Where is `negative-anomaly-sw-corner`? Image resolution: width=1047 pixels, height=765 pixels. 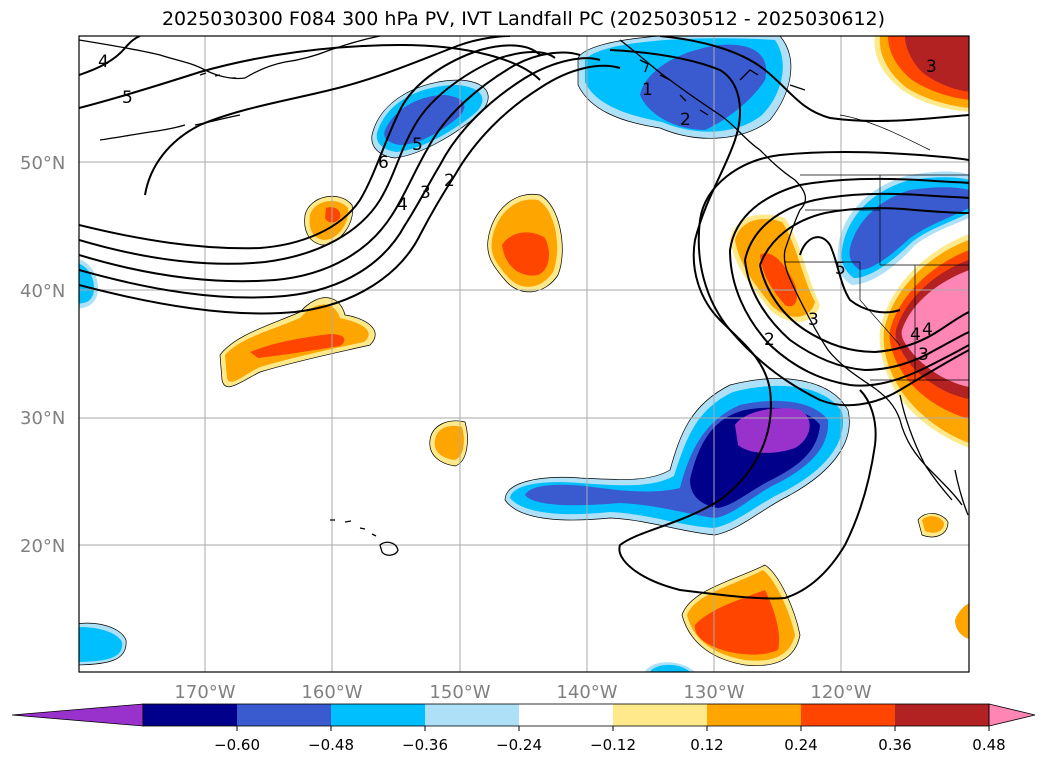 negative-anomaly-sw-corner is located at coordinates (103, 644).